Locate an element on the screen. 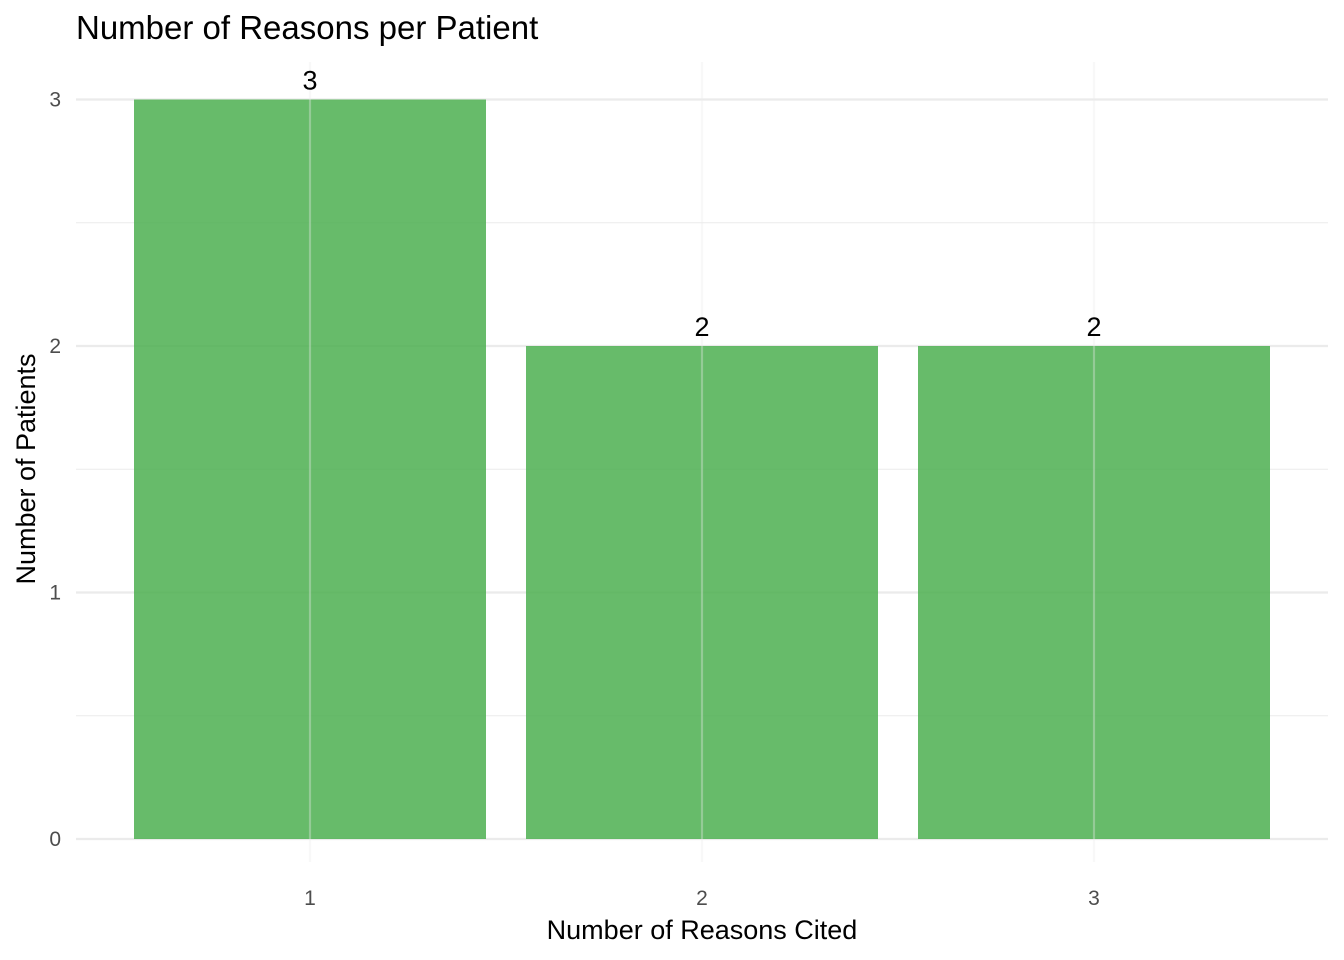  y-tick-label: 1 is located at coordinates (55, 593).